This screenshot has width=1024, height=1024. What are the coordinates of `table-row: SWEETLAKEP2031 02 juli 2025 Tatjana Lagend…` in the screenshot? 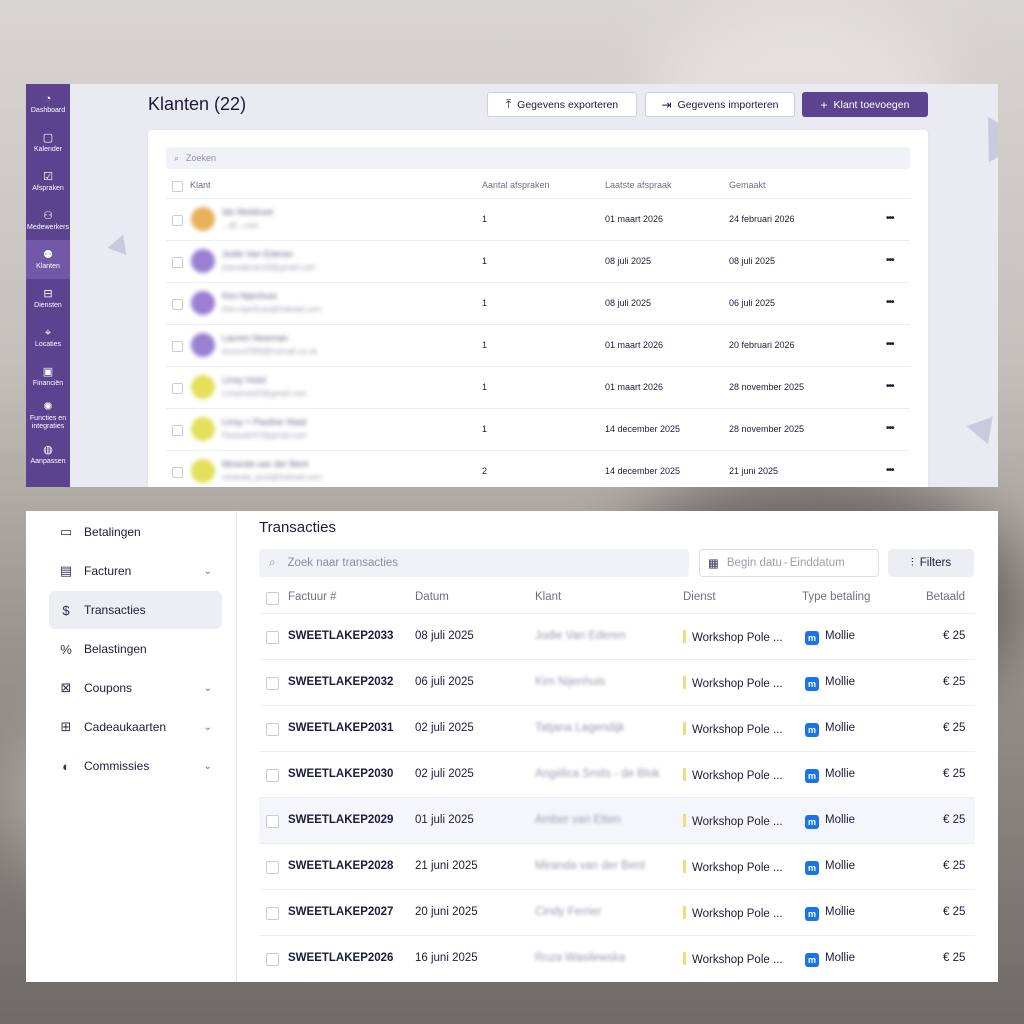 It's located at (617, 728).